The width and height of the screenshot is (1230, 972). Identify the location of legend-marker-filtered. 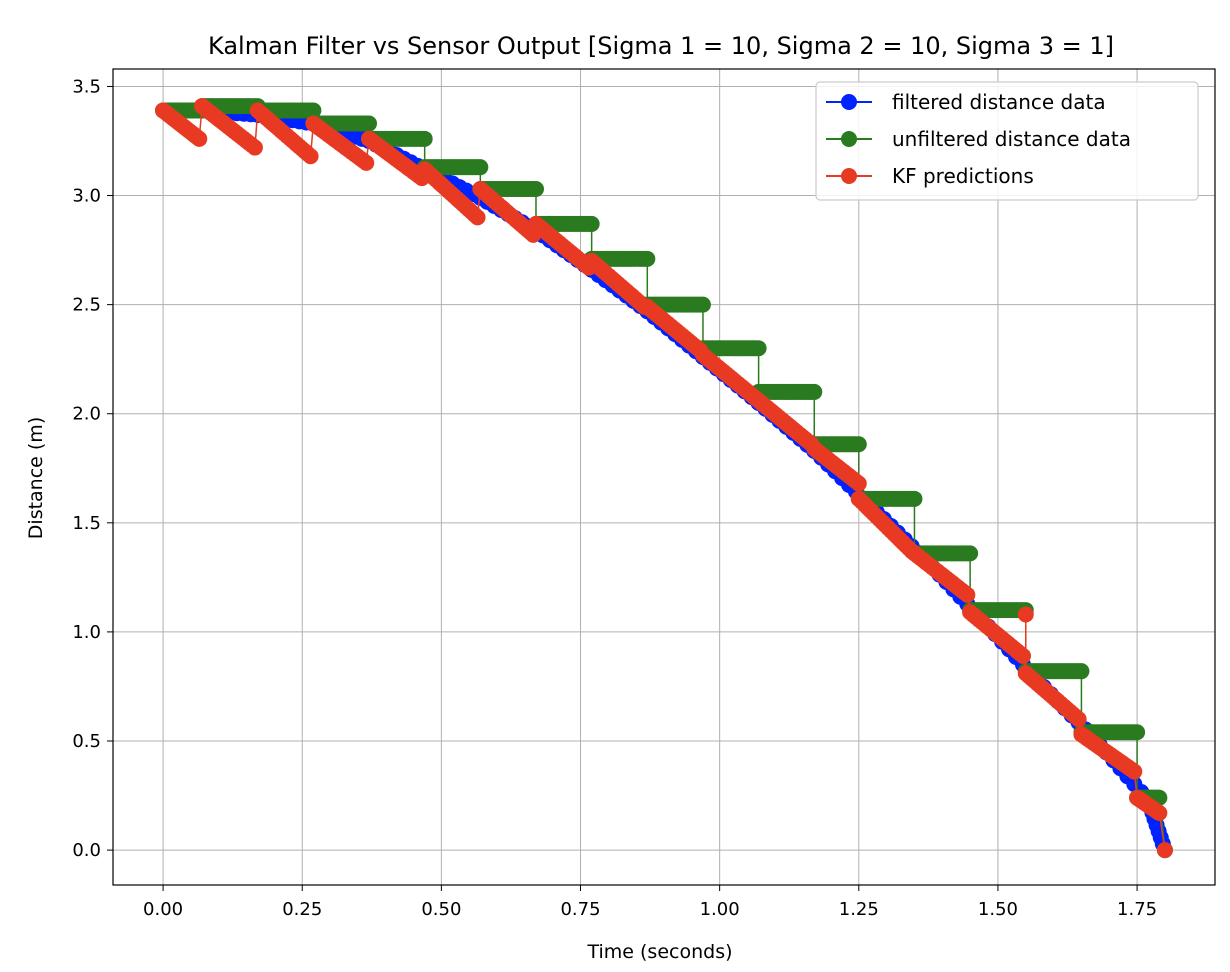
(849, 102).